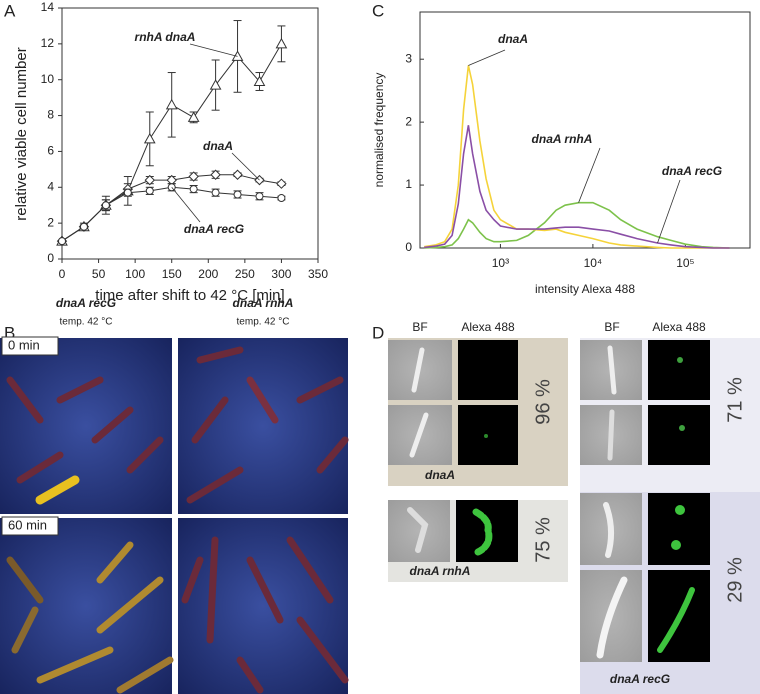  What do you see at coordinates (245, 274) in the screenshot?
I see `x-tick-label: 250` at bounding box center [245, 274].